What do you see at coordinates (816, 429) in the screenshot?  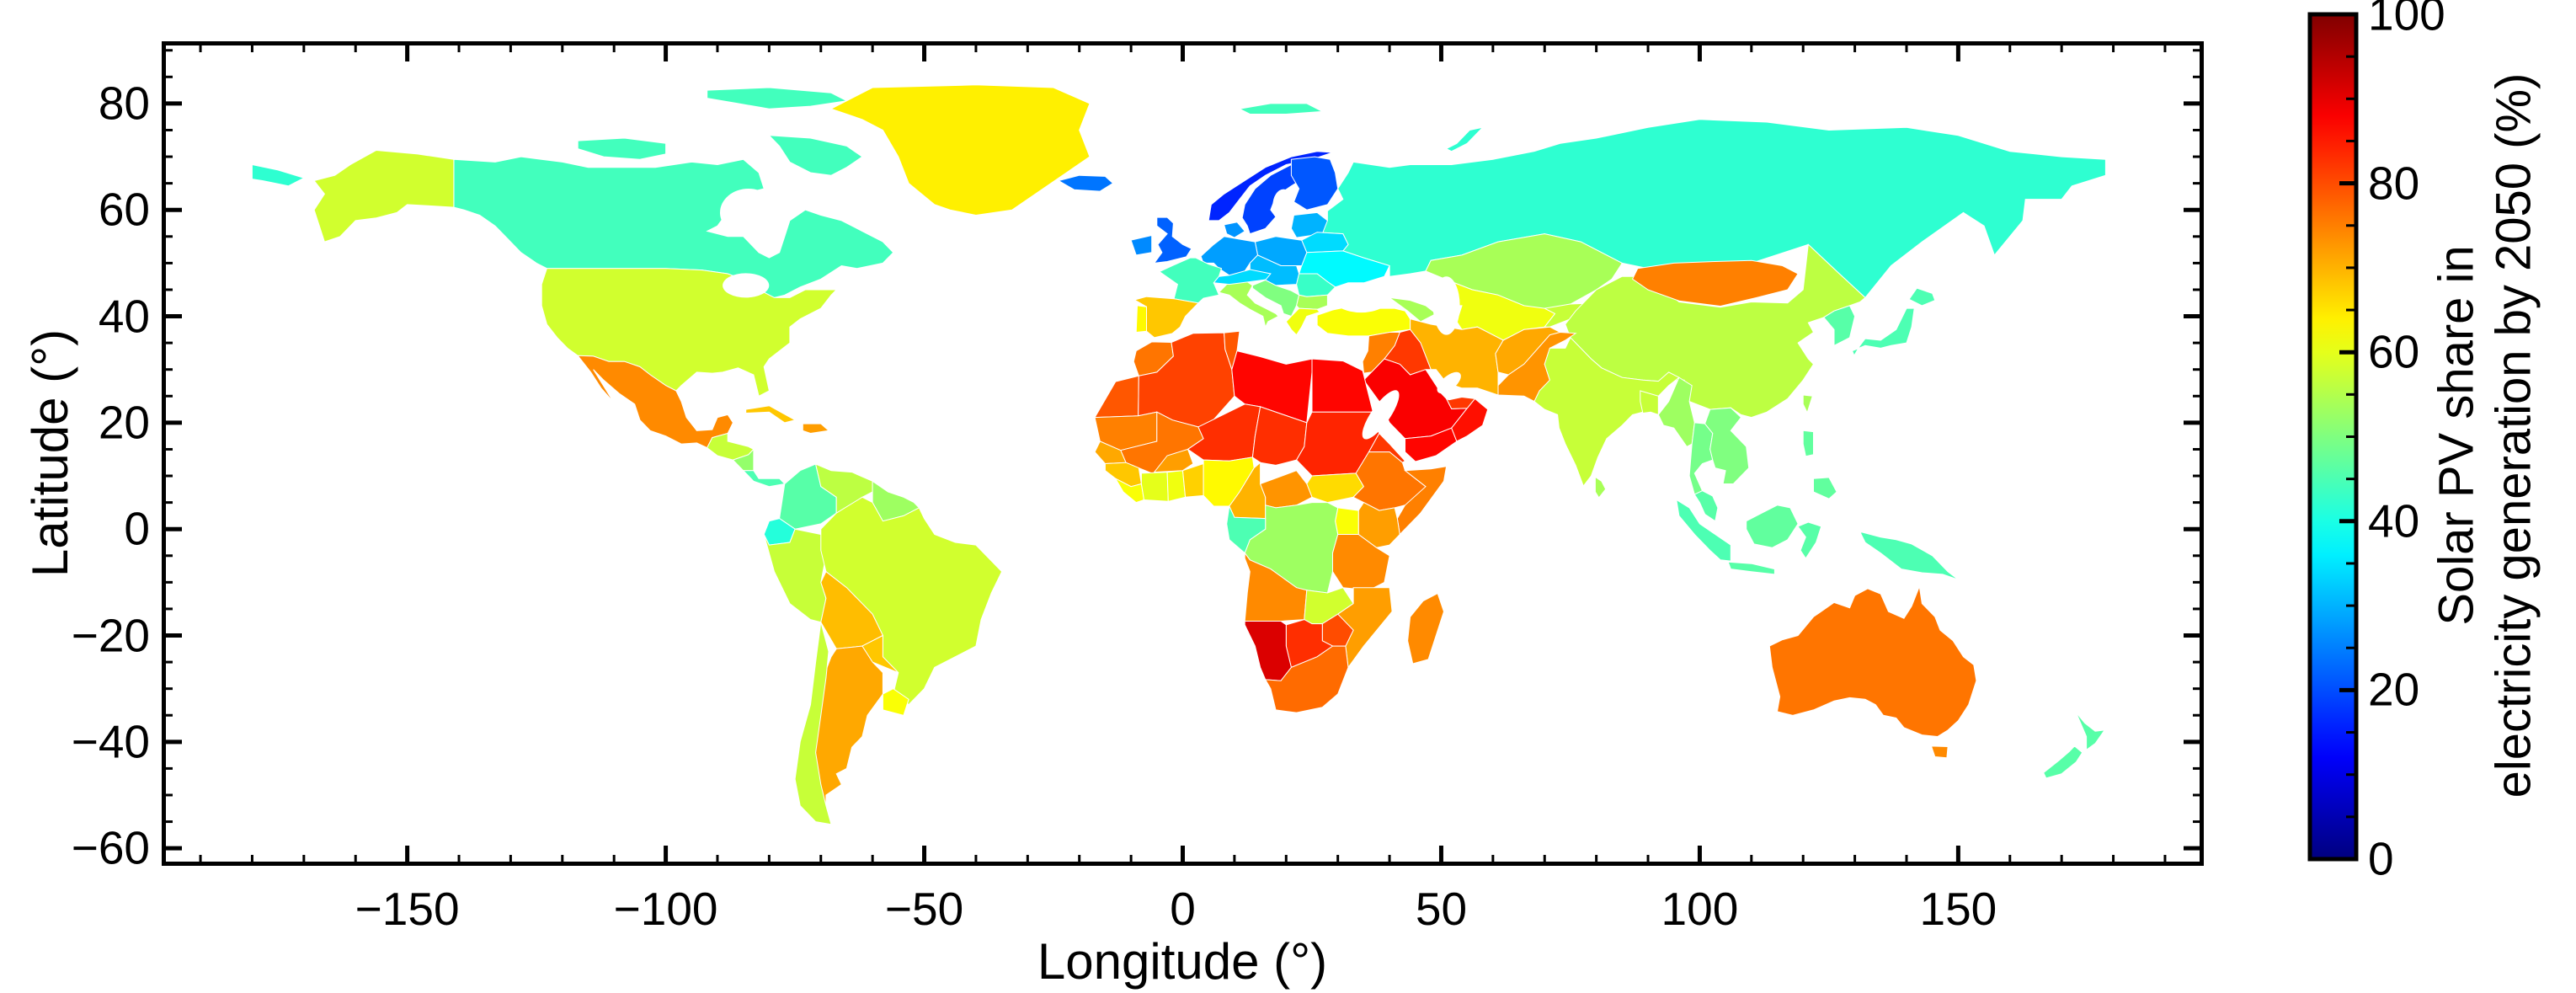 I see `region-hispaniola` at bounding box center [816, 429].